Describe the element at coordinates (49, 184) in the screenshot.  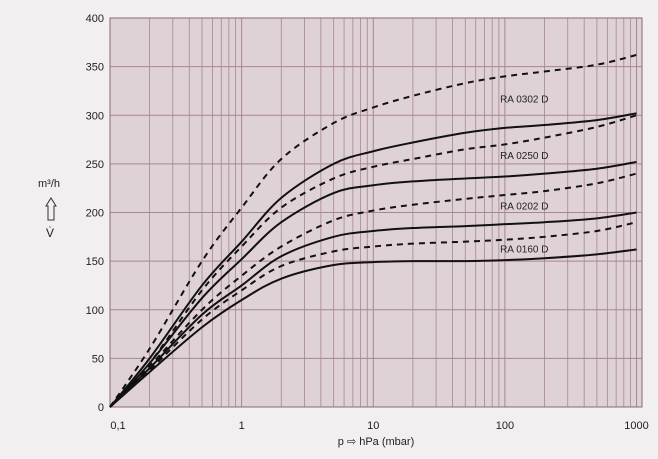
I see `y-axis-unit: m³/h` at that location.